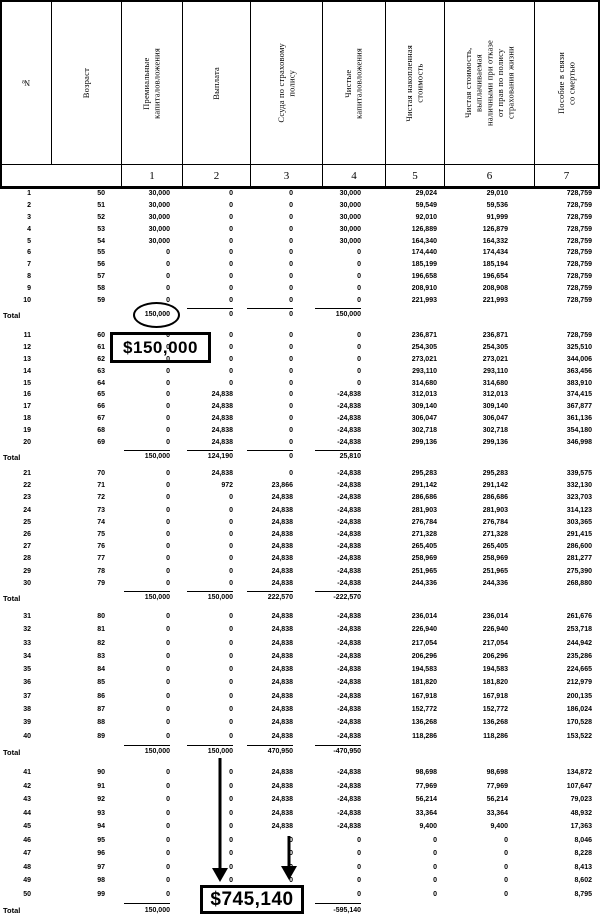 Image resolution: width=600 pixels, height=919 pixels. What do you see at coordinates (27, 371) in the screenshot?
I see `table-cell: 14` at bounding box center [27, 371].